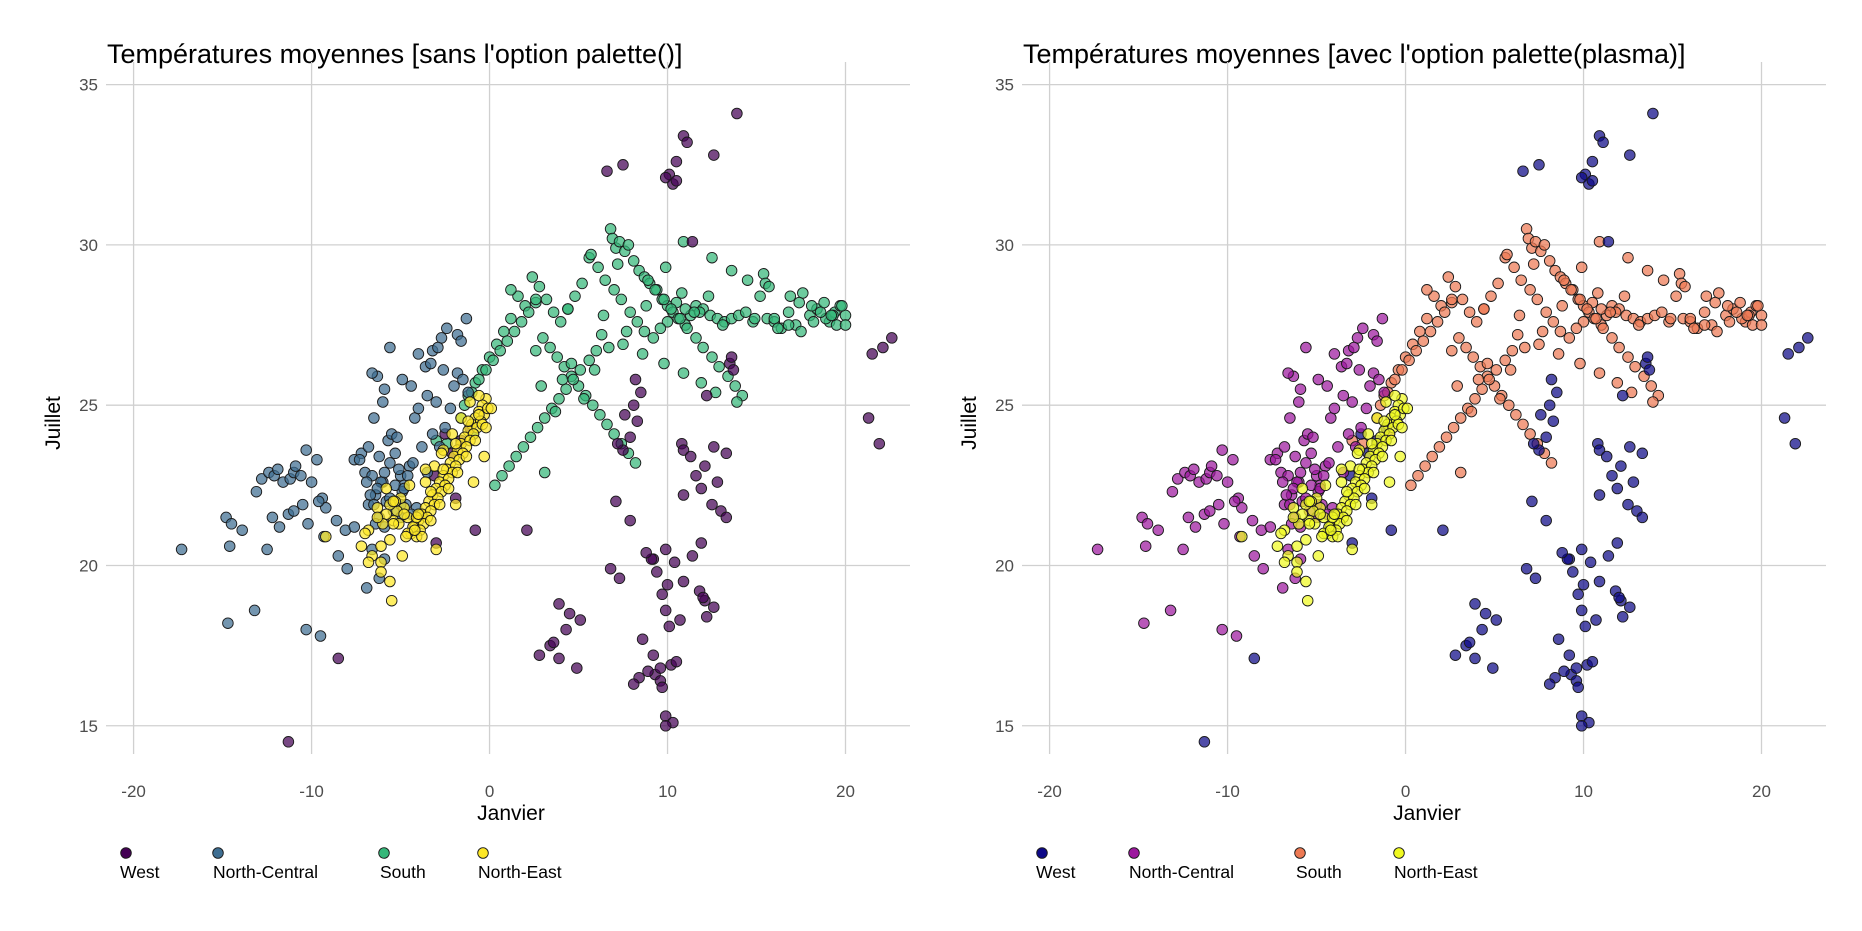 Image resolution: width=1862 pixels, height=931 pixels. I want to click on legend-key-south, so click(384, 853).